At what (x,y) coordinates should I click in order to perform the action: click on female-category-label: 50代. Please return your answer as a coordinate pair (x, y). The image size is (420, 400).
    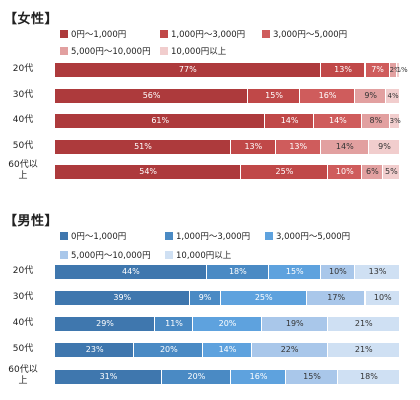
    Looking at the image, I should click on (23, 146).